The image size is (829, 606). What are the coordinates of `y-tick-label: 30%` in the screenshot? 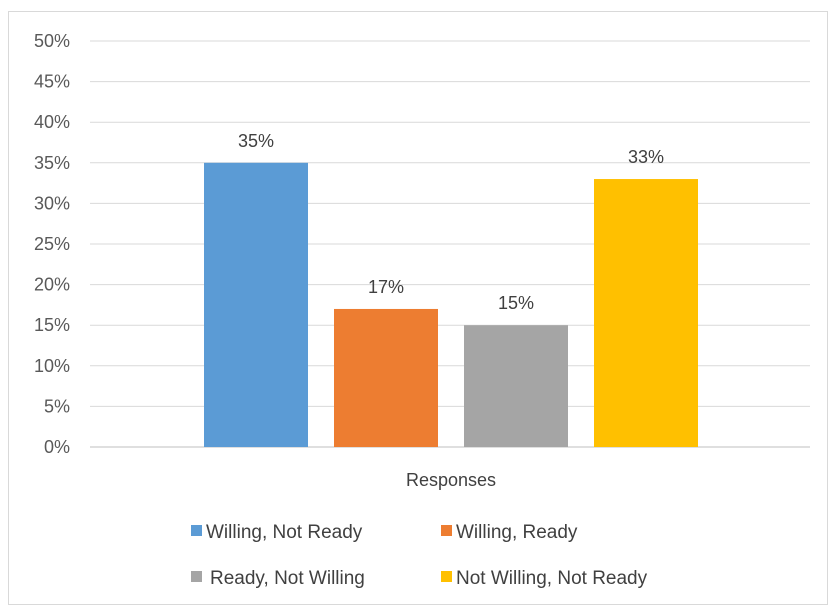 It's located at (52, 203).